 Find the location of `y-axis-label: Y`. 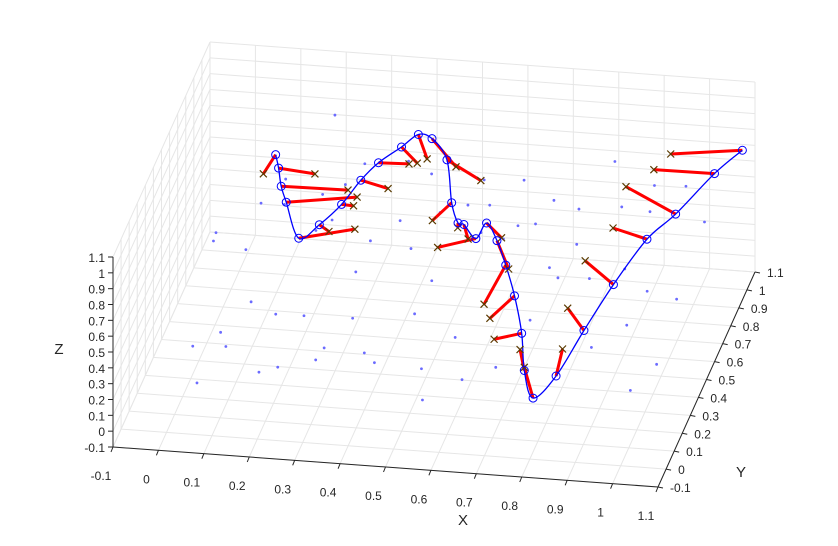

y-axis-label: Y is located at coordinates (741, 472).